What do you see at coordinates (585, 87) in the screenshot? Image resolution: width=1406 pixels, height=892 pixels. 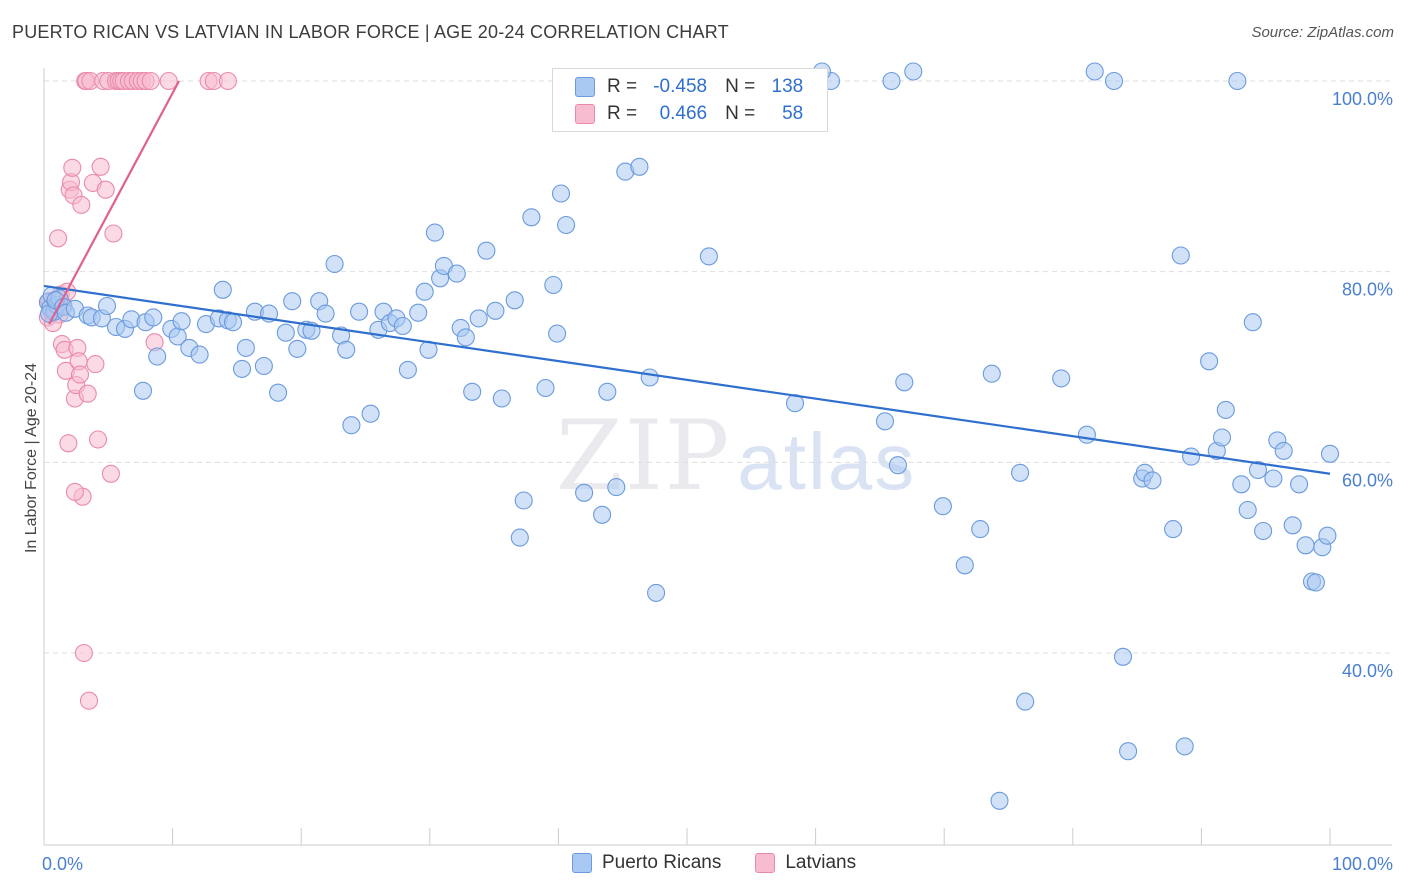 I see `legend-swatch-blue` at bounding box center [585, 87].